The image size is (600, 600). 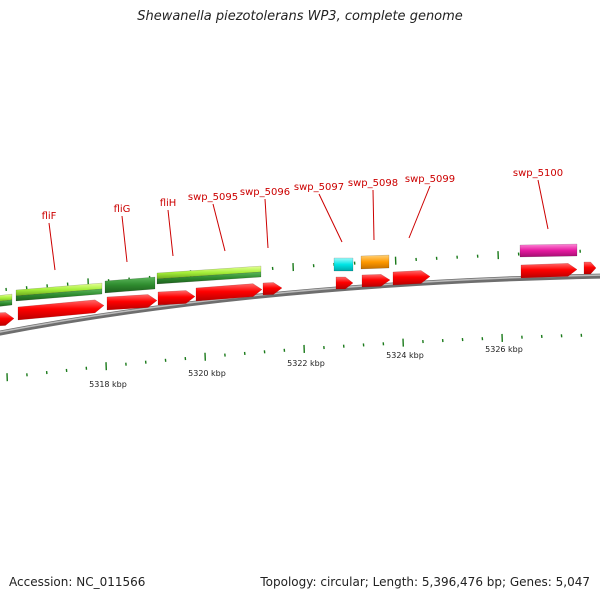 I want to click on gene-label-swp-5099: swp_5099, so click(x=430, y=179).